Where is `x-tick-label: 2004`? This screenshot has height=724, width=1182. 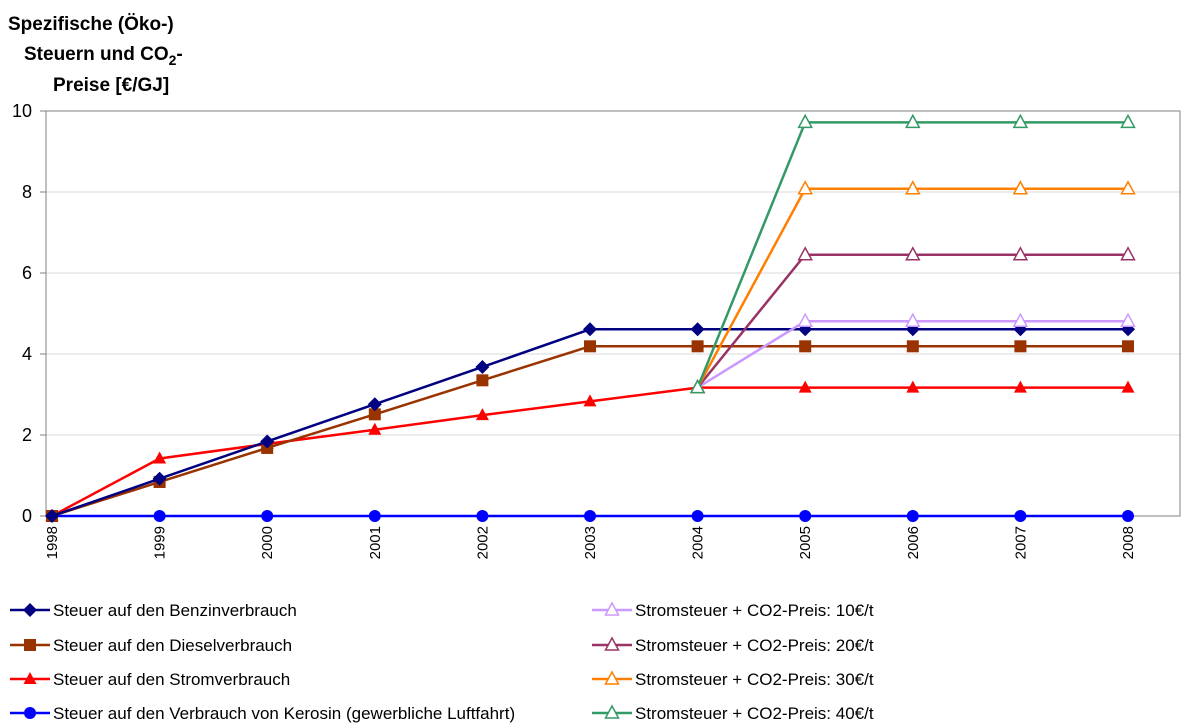 x-tick-label: 2004 is located at coordinates (698, 542).